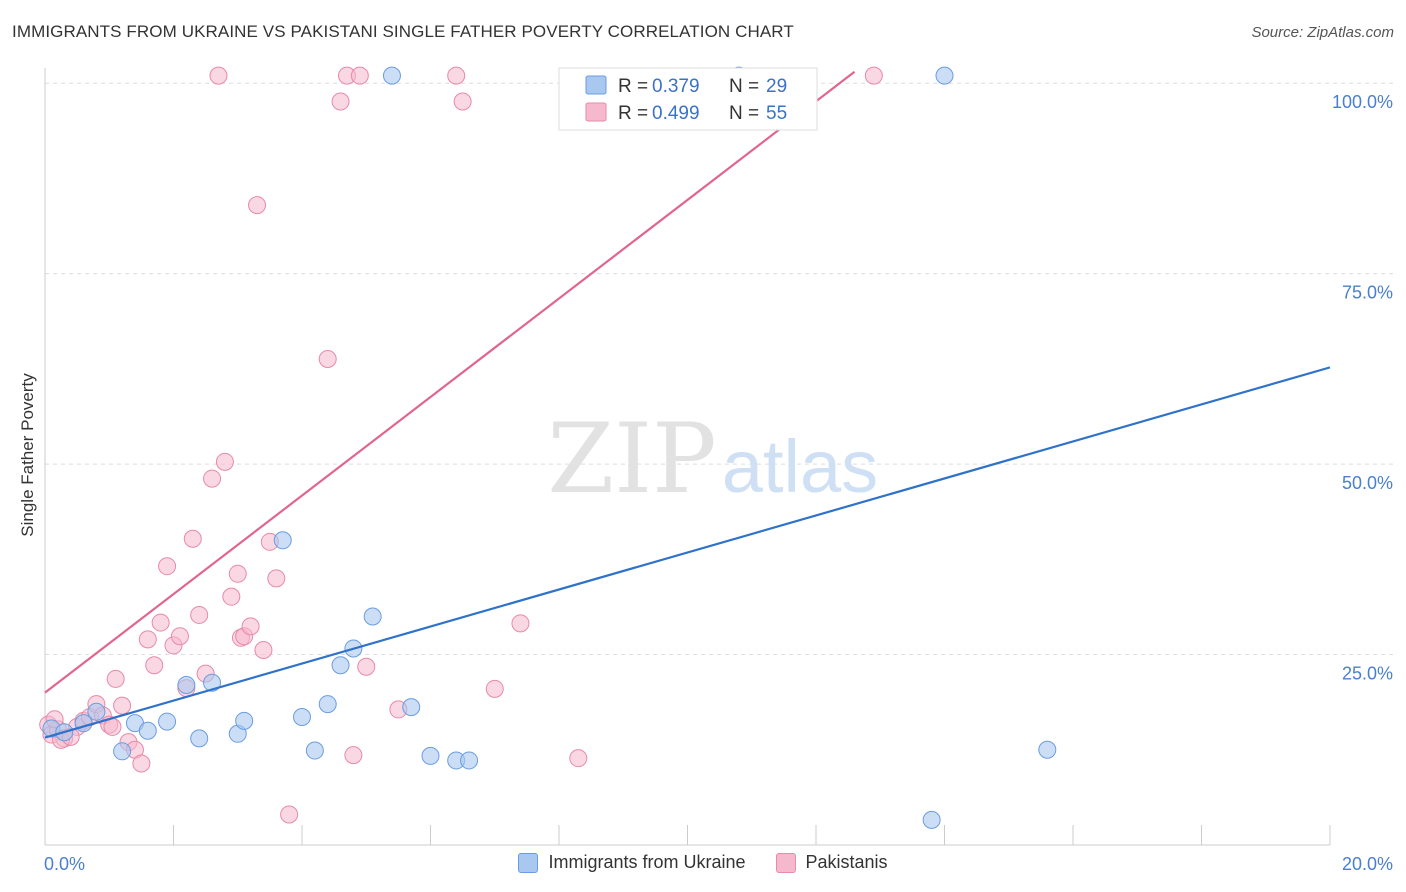 The width and height of the screenshot is (1406, 892). I want to click on legend-n-value-2: 55, so click(776, 113).